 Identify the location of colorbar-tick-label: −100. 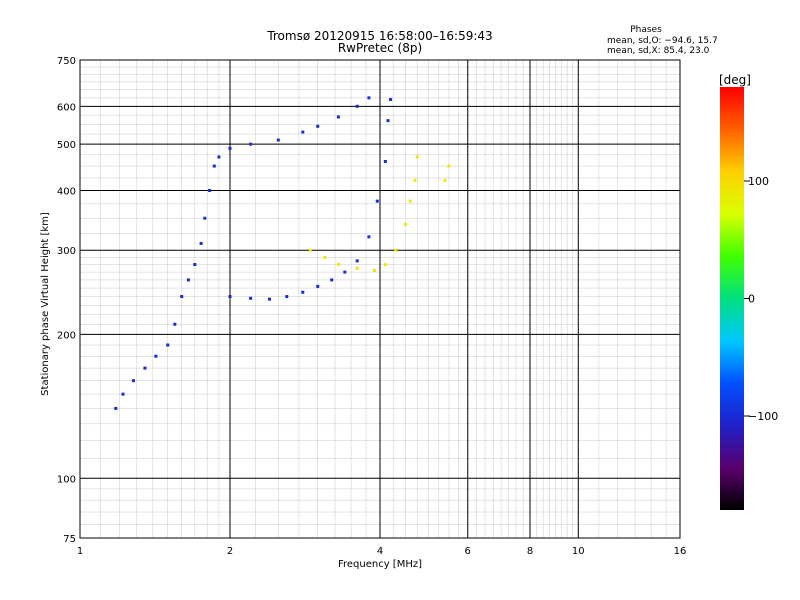
(763, 416).